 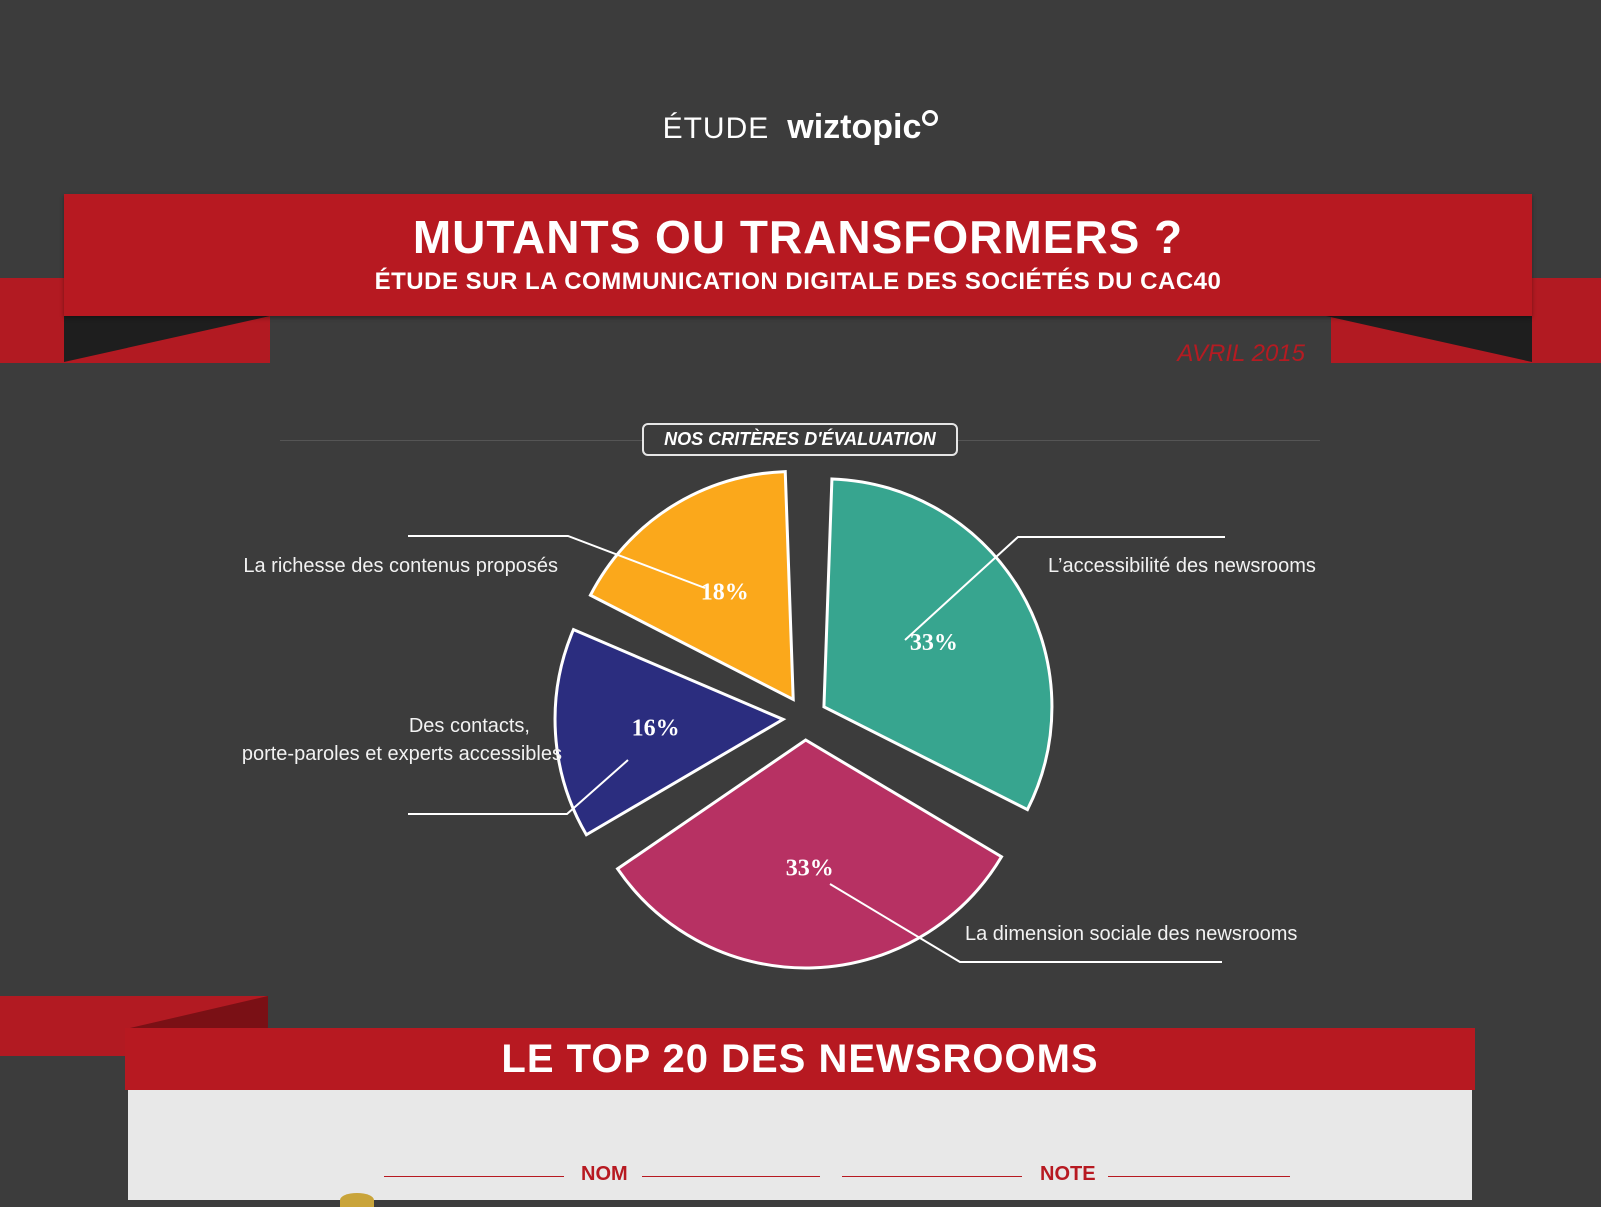 What do you see at coordinates (474, 1176) in the screenshot?
I see `col-nom-line-left` at bounding box center [474, 1176].